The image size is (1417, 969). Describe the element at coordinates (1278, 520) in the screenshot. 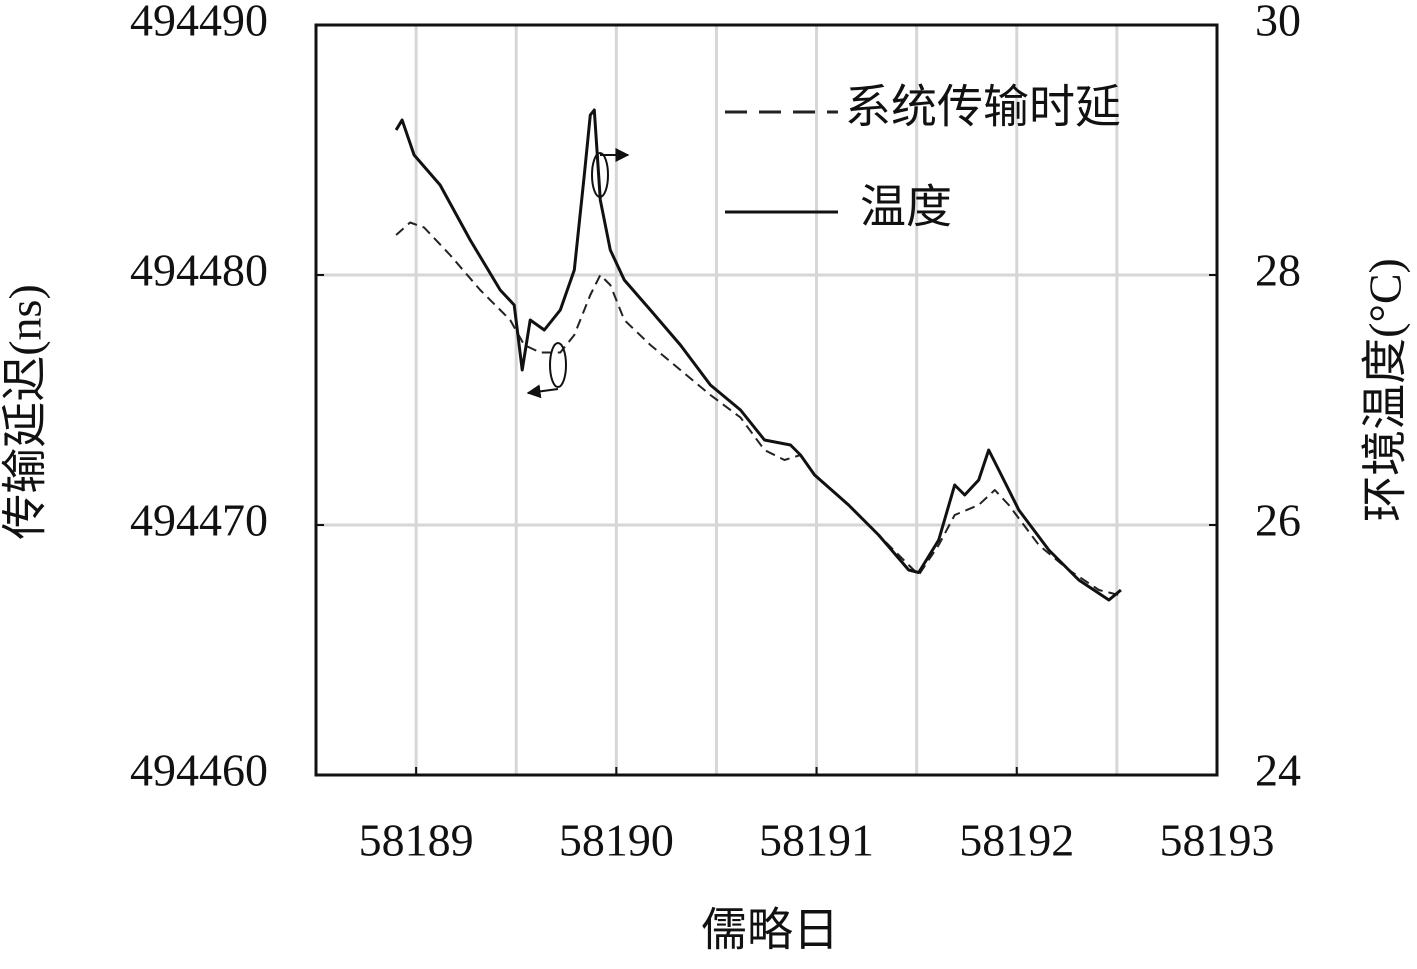

I see `y2-tick-label: 26` at that location.